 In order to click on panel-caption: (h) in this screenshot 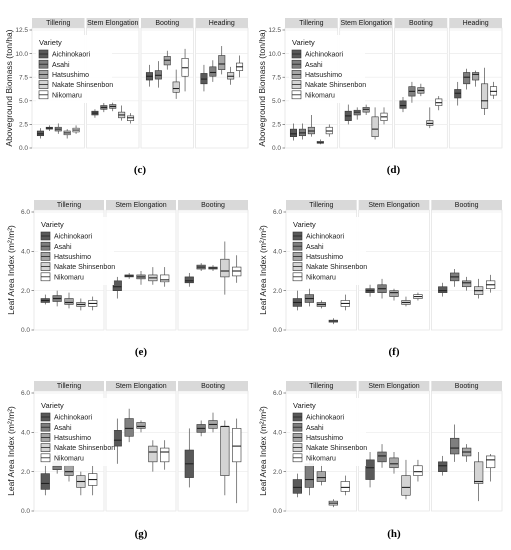, I will do `click(394, 534)`.